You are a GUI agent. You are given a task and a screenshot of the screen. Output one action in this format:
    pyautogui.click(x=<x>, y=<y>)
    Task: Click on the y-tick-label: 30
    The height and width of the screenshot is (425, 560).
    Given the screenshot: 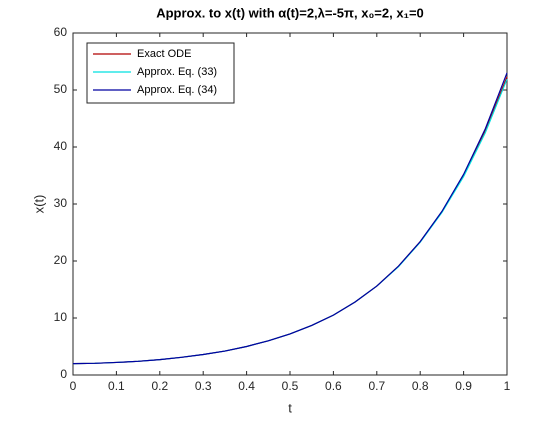 What is the action you would take?
    pyautogui.click(x=61, y=203)
    